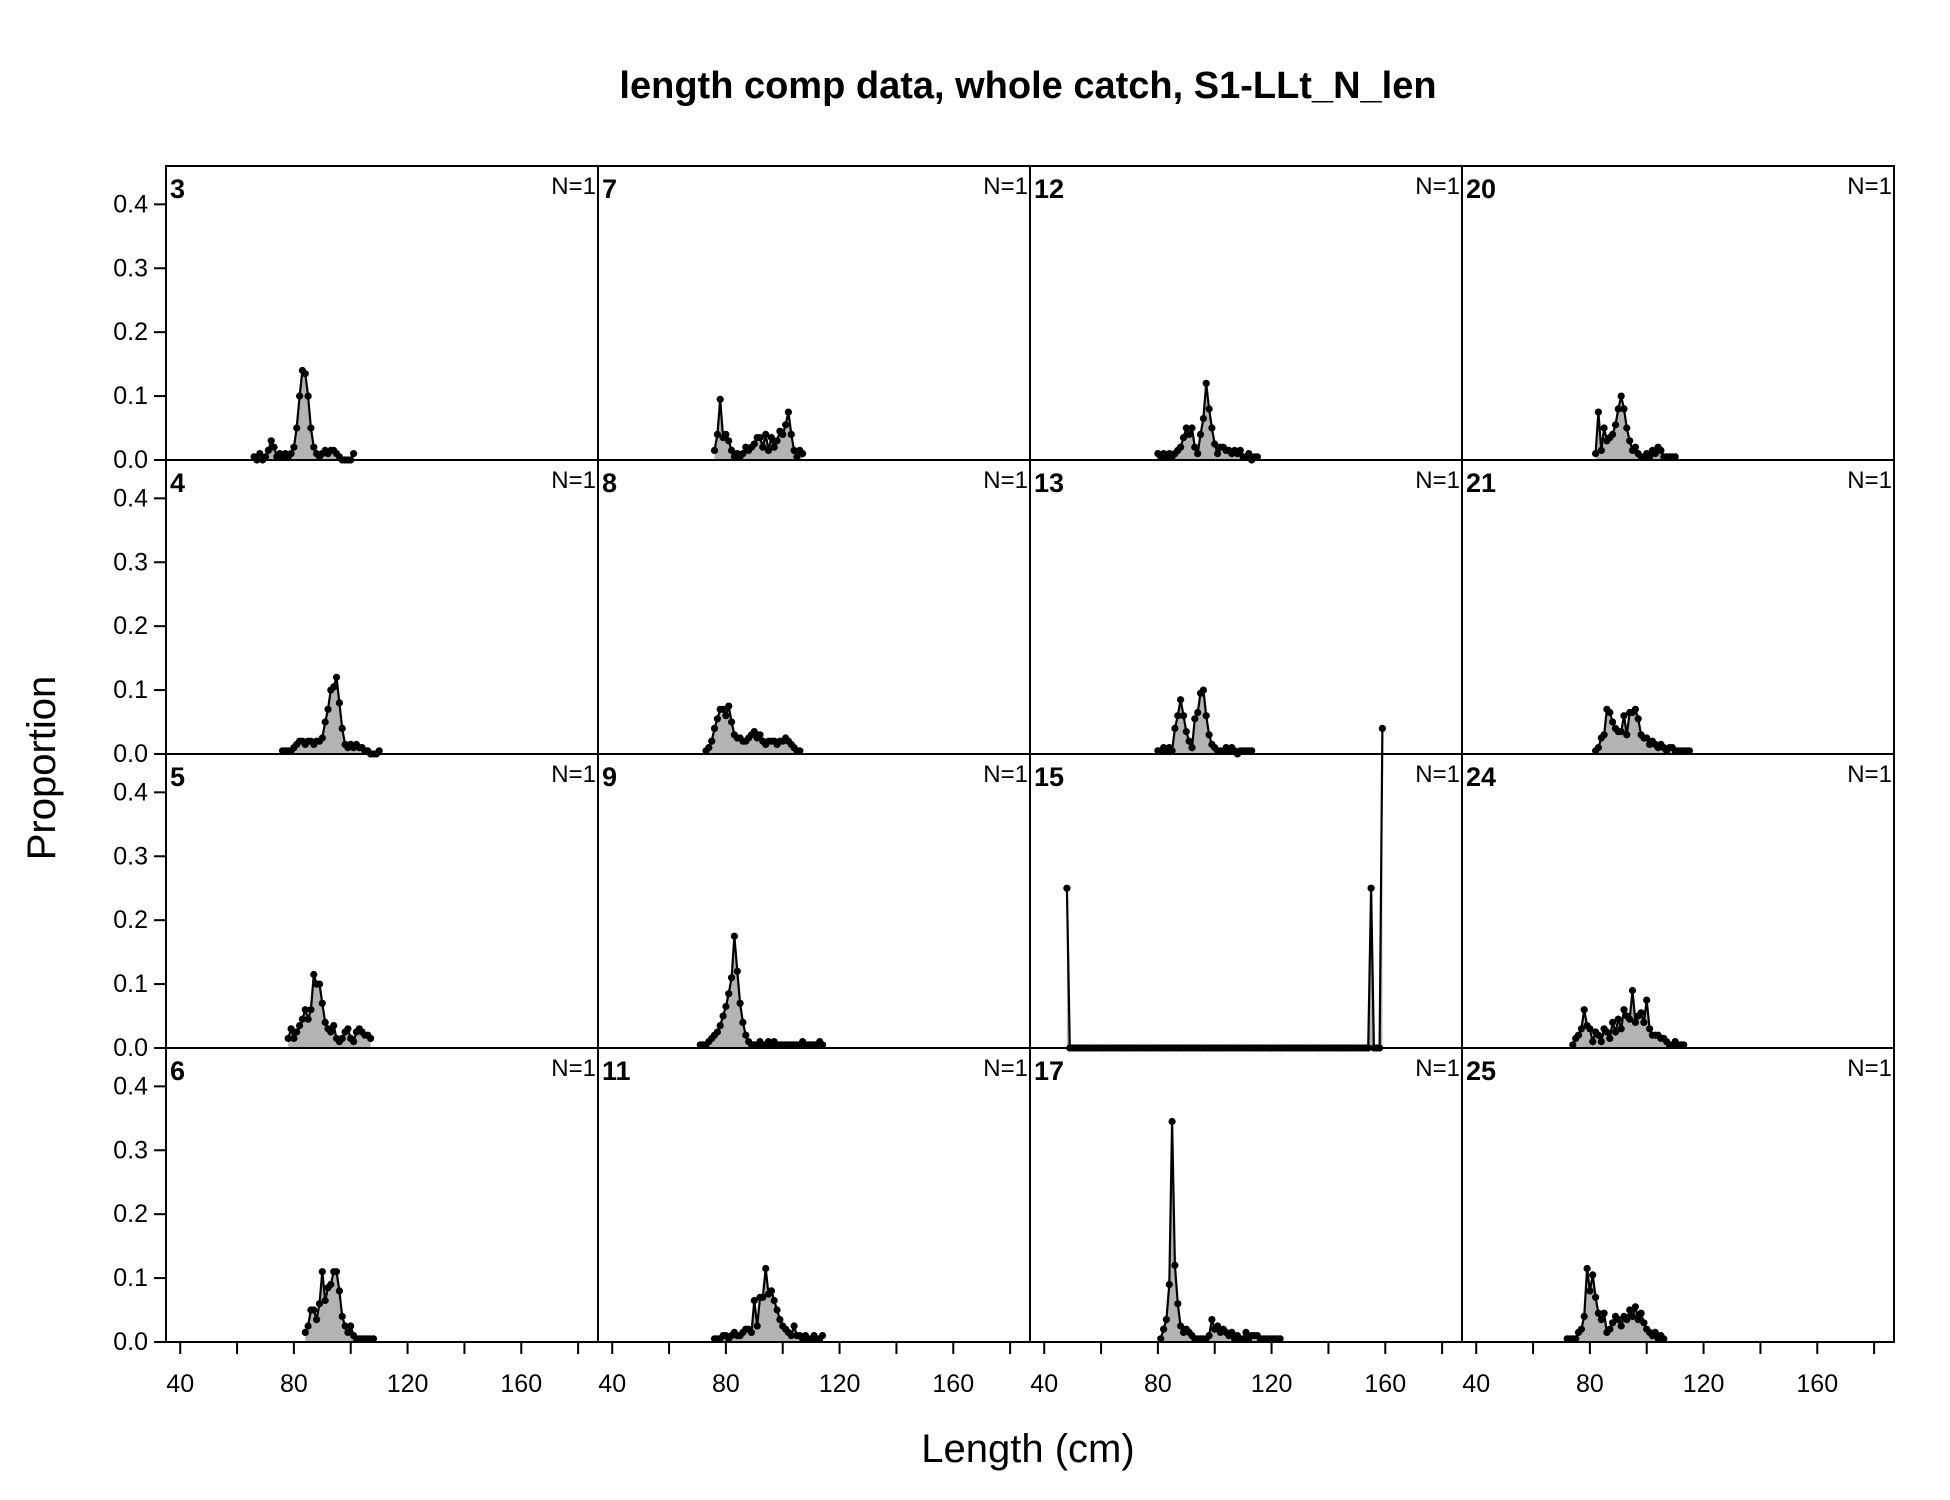 This screenshot has width=1950, height=1500. I want to click on y-tick-label: 0.1, so click(130, 690).